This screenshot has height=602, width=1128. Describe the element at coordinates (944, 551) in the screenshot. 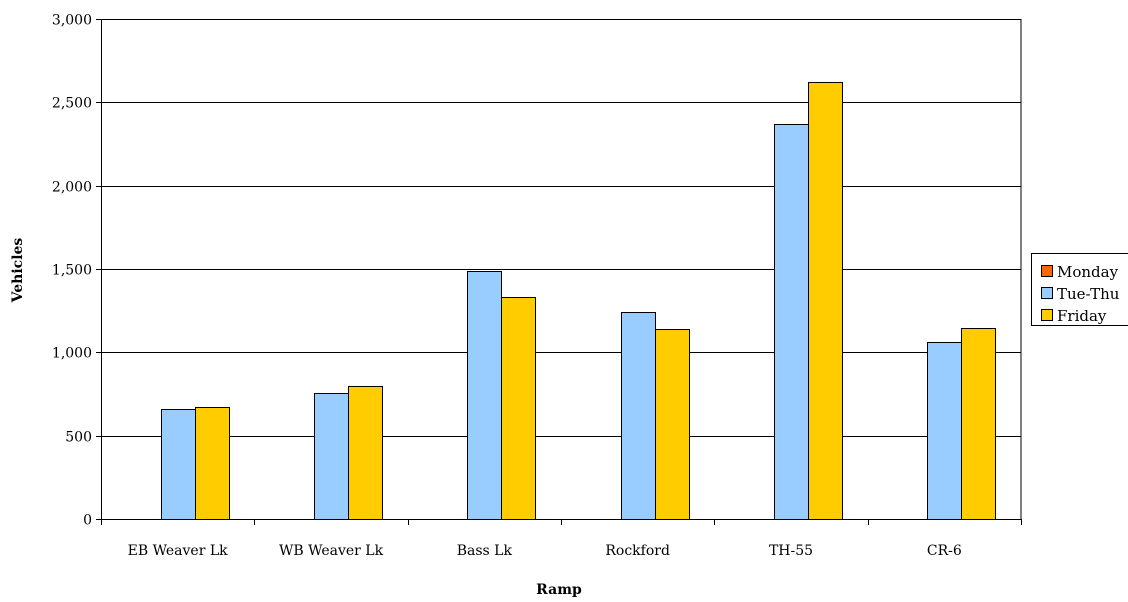

I see `x-tick-label: CR-6` at that location.